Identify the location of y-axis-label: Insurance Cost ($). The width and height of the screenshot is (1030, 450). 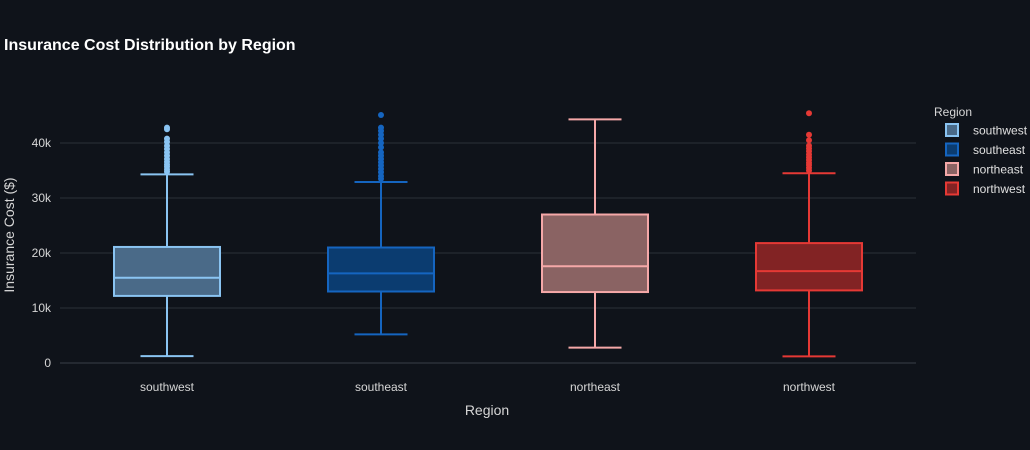
(9, 234).